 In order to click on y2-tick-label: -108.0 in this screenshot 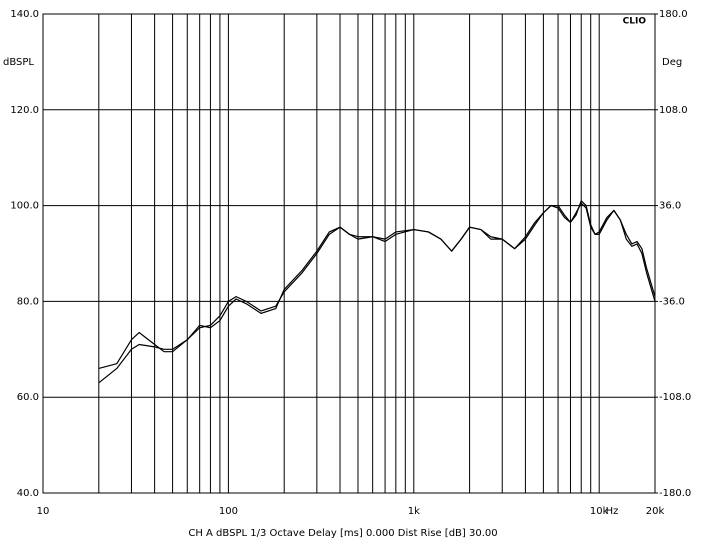, I will do `click(675, 397)`.